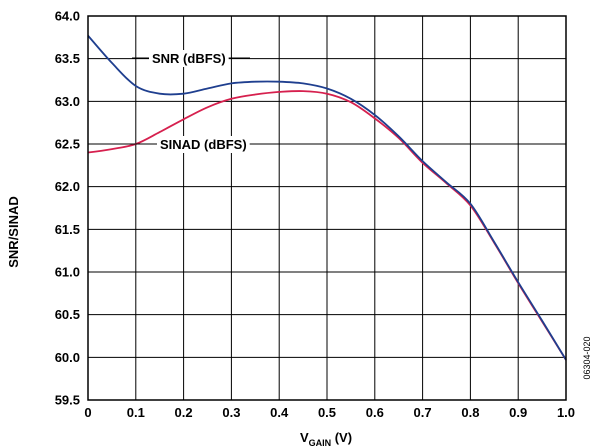 Image resolution: width=593 pixels, height=447 pixels. What do you see at coordinates (67, 229) in the screenshot?
I see `y-tick-label: 61.5` at bounding box center [67, 229].